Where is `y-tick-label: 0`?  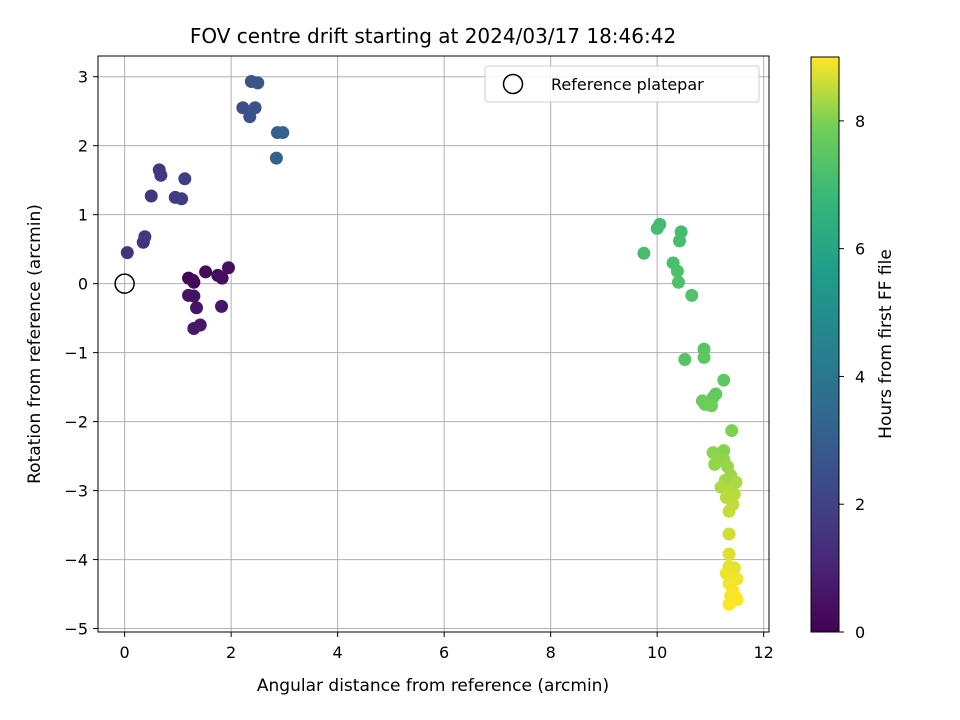
y-tick-label: 0 is located at coordinates (83, 284).